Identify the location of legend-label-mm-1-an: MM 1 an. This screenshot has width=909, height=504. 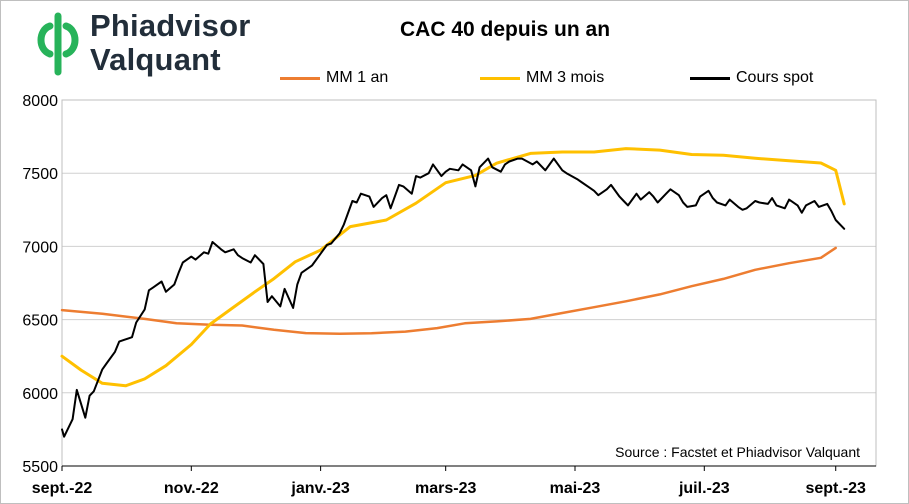
(357, 77).